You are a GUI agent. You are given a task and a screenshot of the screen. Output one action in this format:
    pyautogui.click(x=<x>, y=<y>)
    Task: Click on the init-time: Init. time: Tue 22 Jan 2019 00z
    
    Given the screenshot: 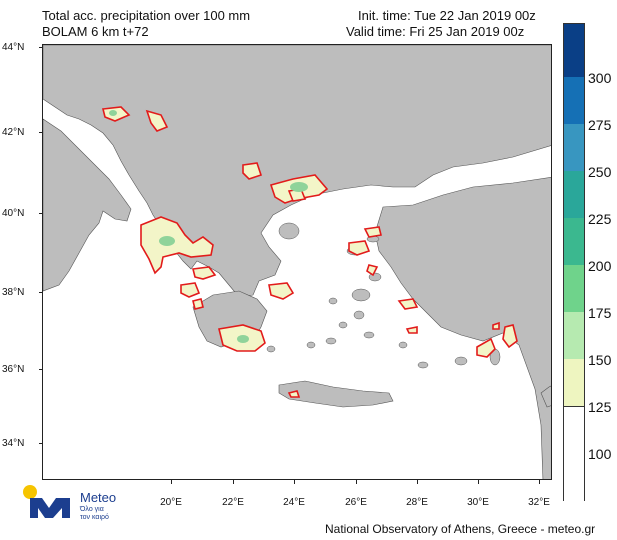 What is the action you would take?
    pyautogui.click(x=447, y=15)
    